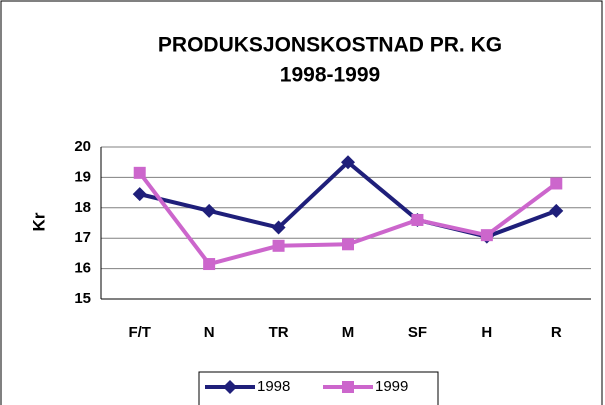 This screenshot has height=405, width=605. Describe the element at coordinates (82, 298) in the screenshot. I see `y-tick-label: 15` at that location.